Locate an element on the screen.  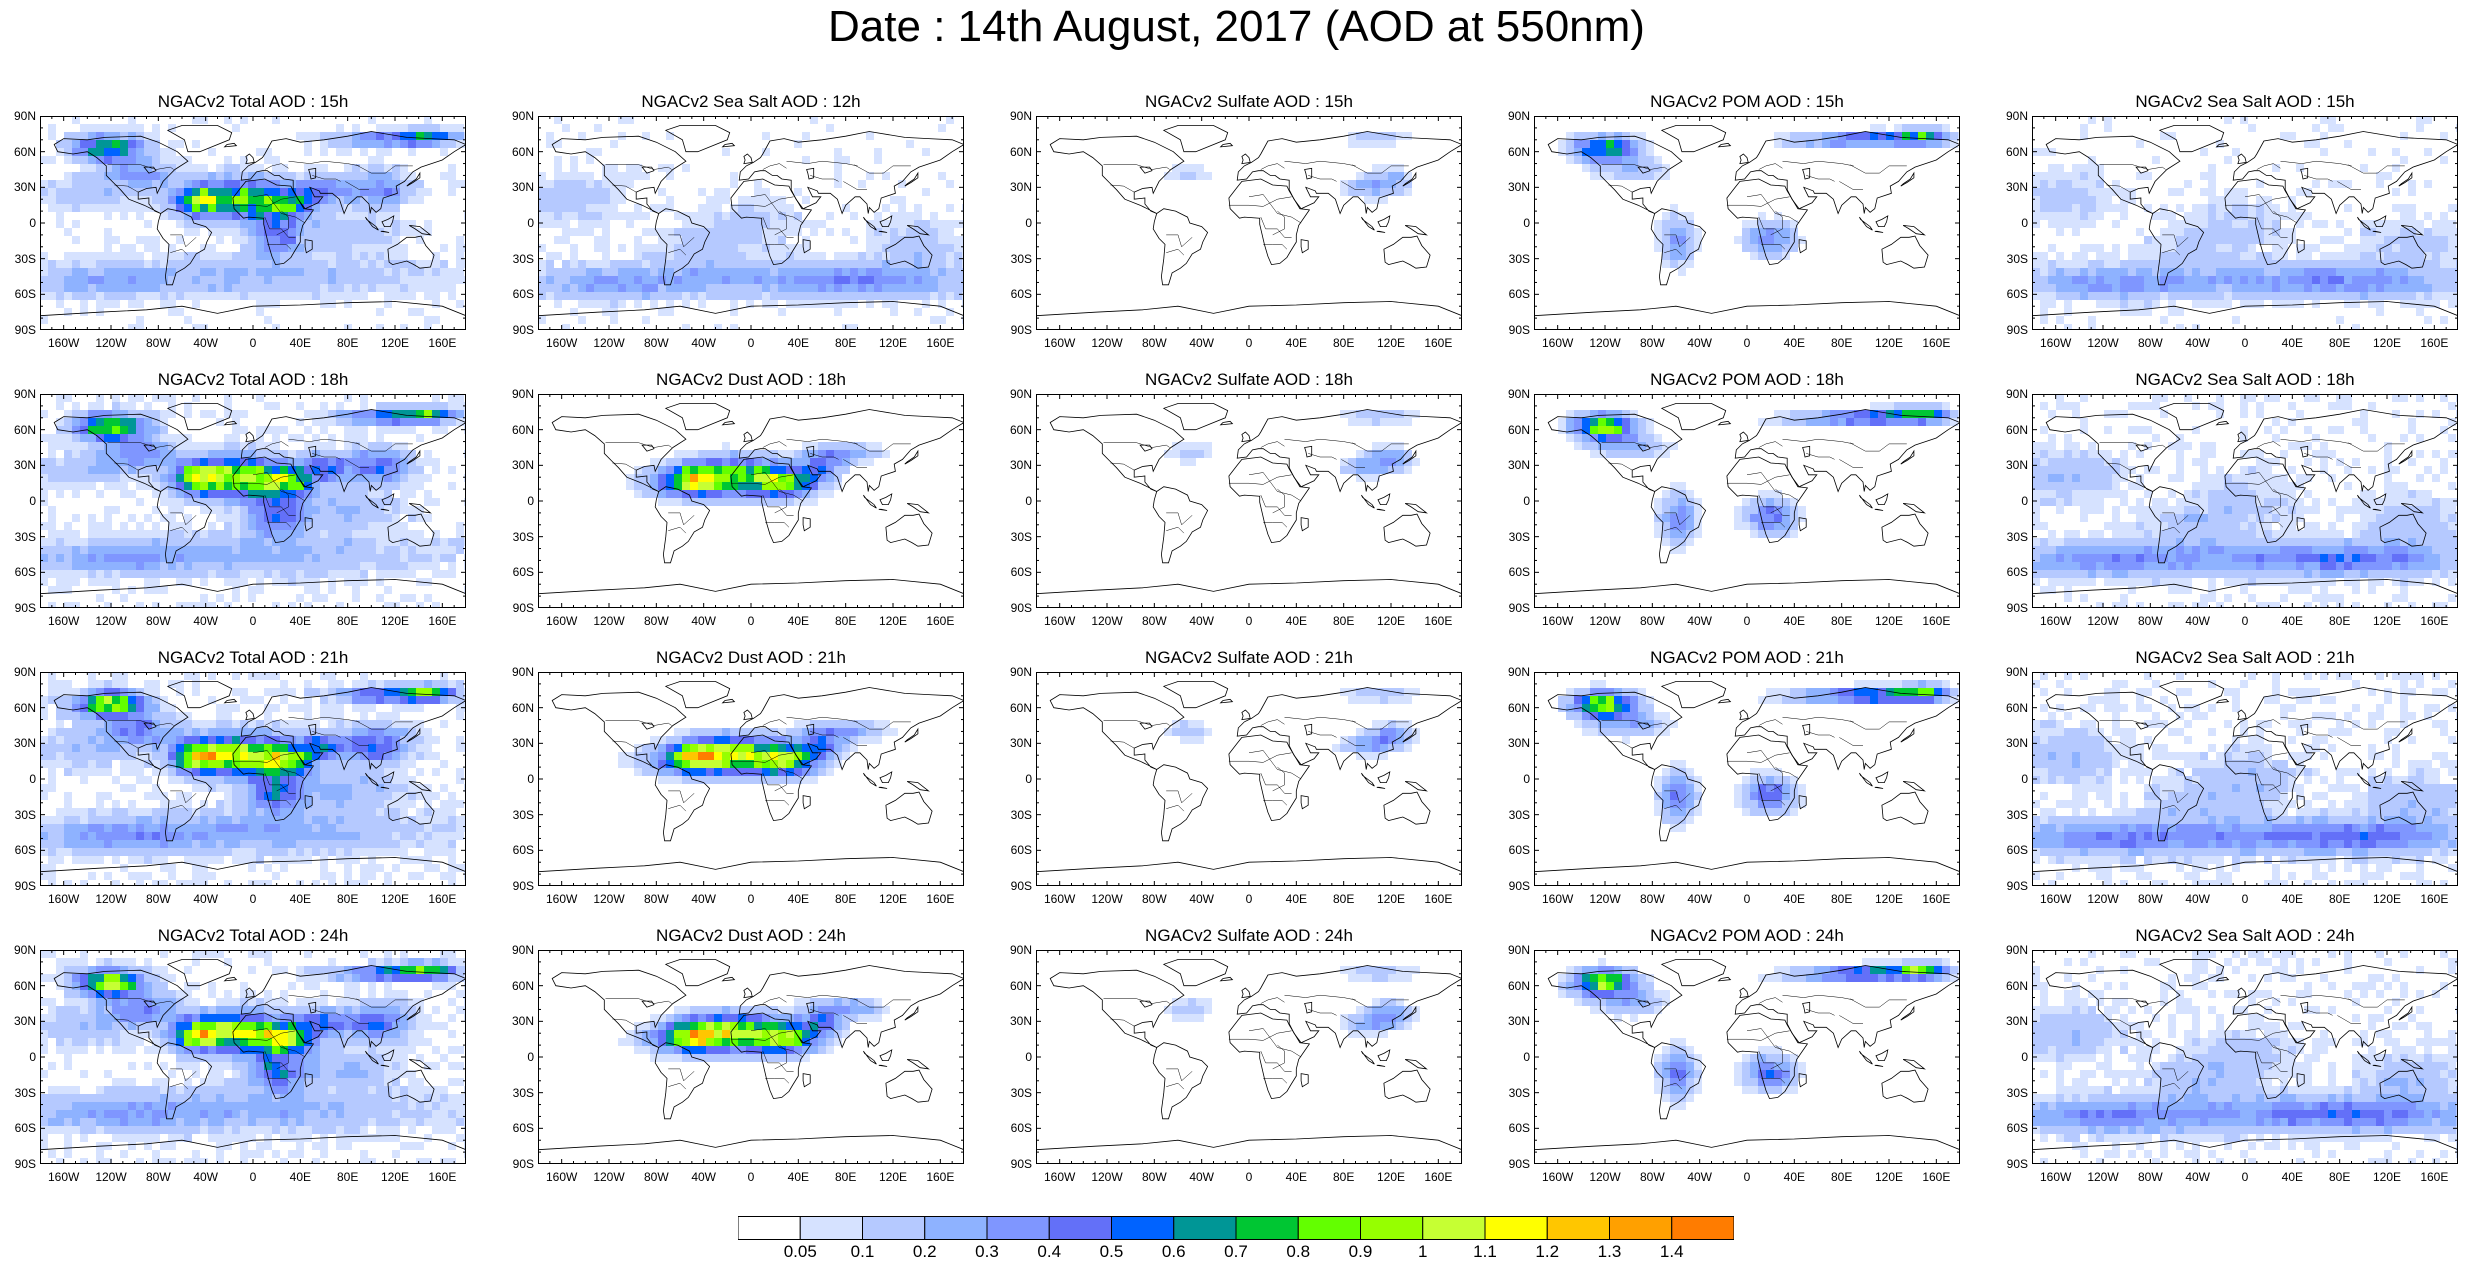
map-ticks is located at coordinates (1249, 501).